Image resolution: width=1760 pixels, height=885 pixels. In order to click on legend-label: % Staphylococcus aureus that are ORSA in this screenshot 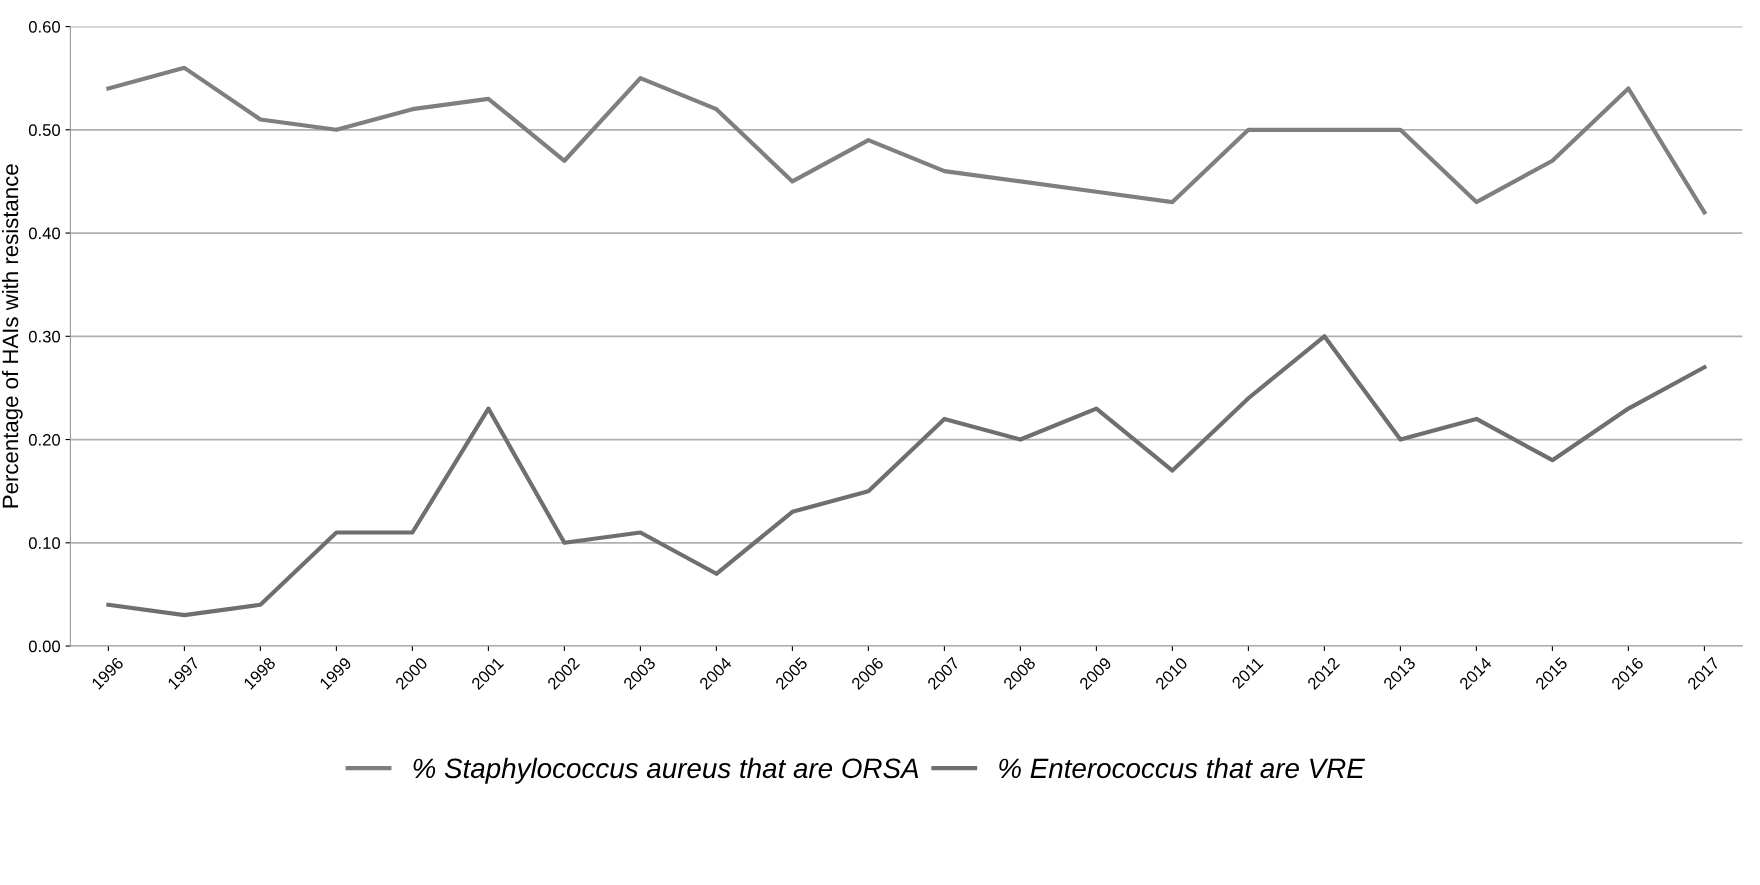, I will do `click(666, 770)`.